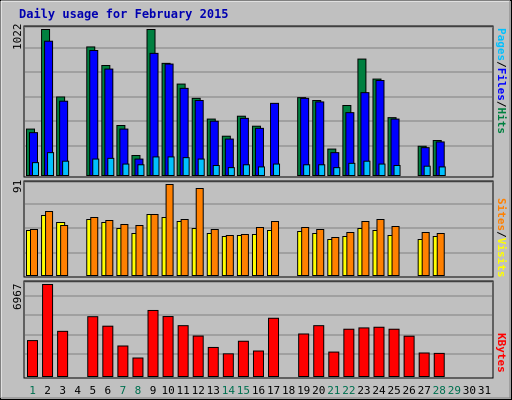 Image resolution: width=512 pixels, height=400 pixels. What do you see at coordinates (501, 215) in the screenshot?
I see `legend-sites: Sites` at bounding box center [501, 215].